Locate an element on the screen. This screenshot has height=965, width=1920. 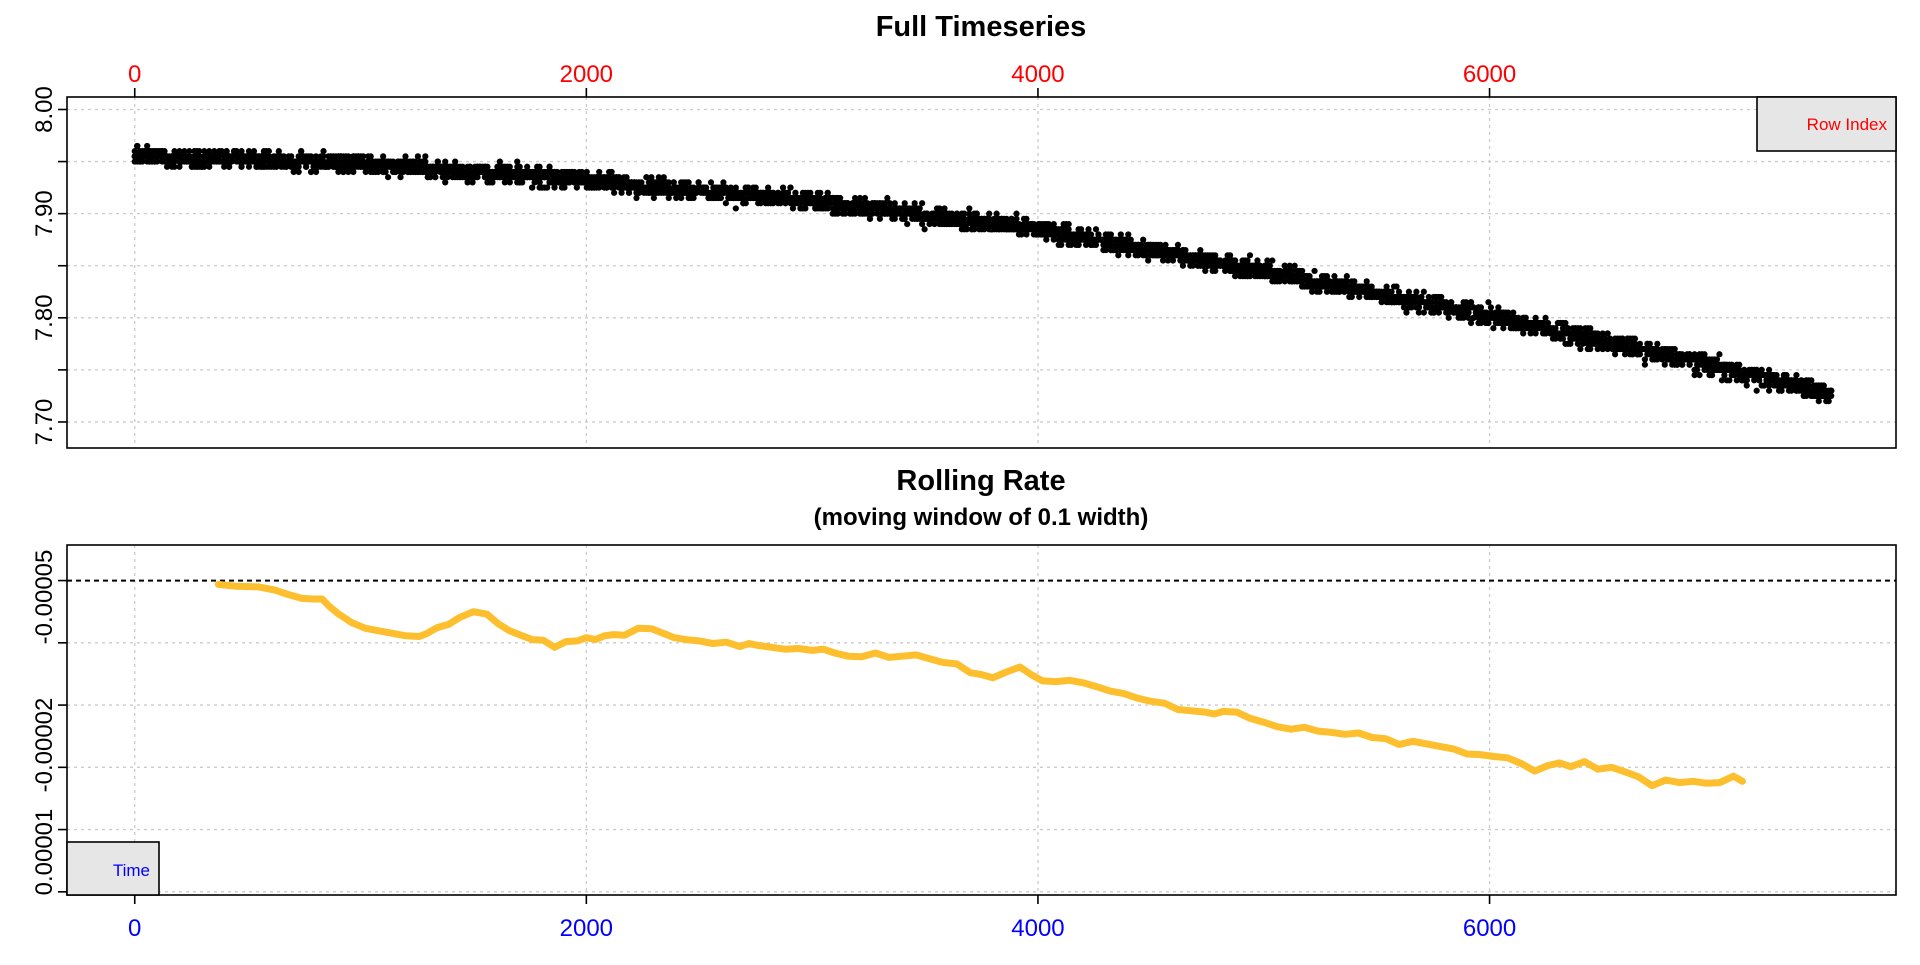
top-legend-box is located at coordinates (1826, 124).